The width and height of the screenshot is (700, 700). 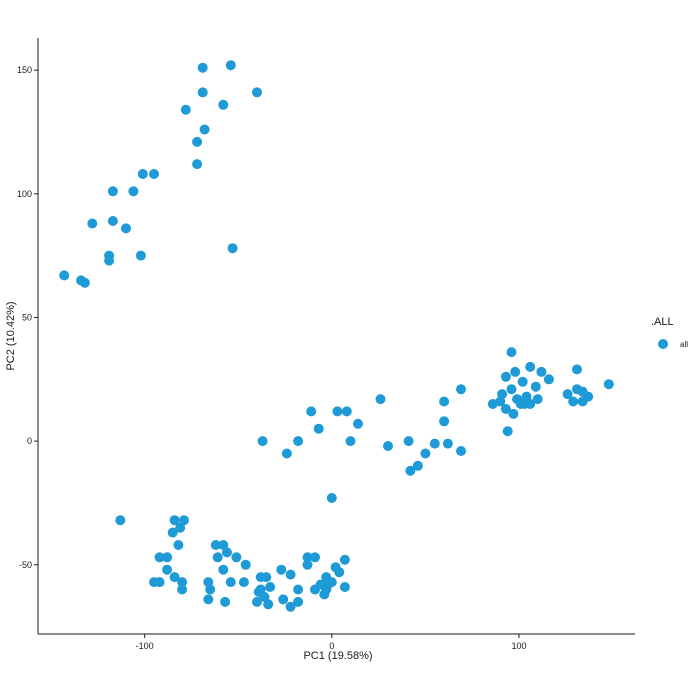 I want to click on x-ticks: -100 0 100, so click(x=331, y=642).